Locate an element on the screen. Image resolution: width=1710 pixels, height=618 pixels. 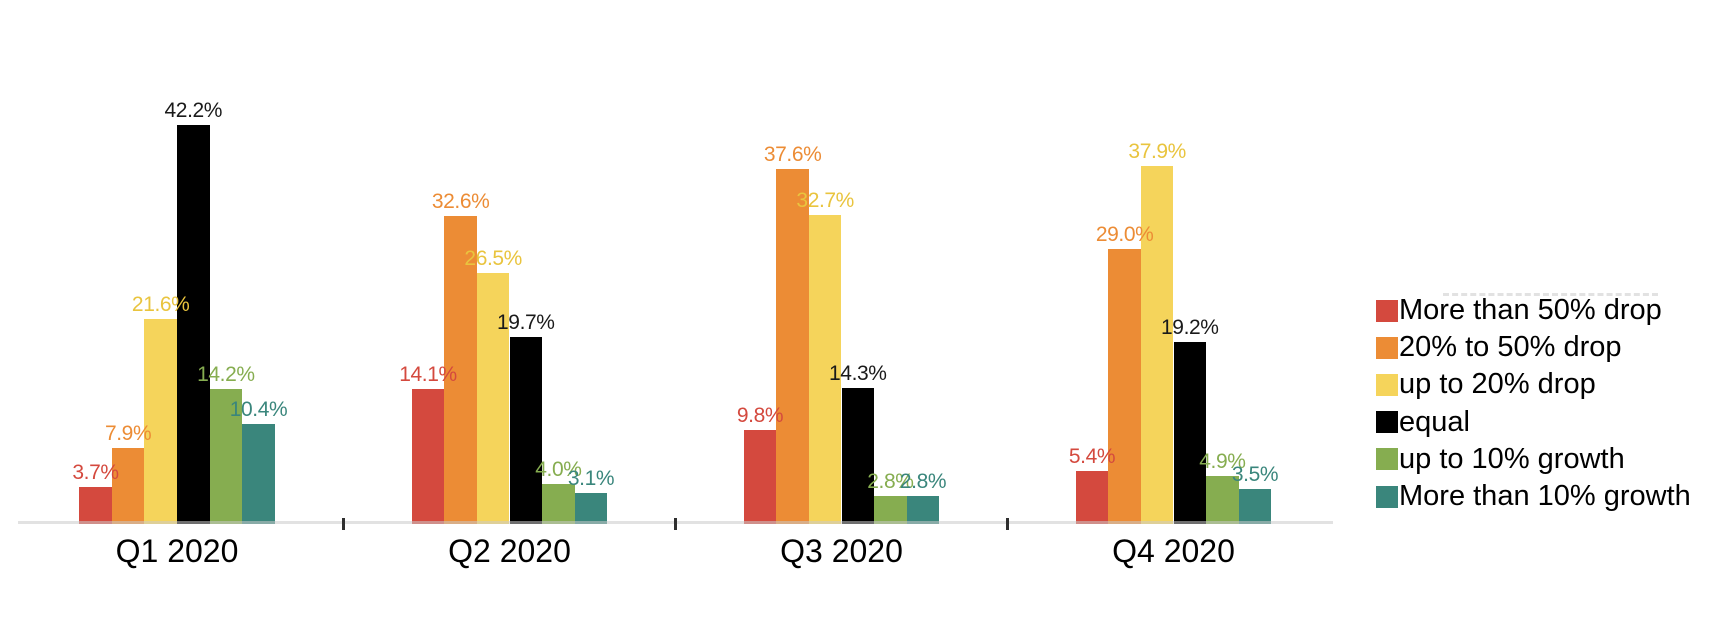
bar-value-label: 19.7% is located at coordinates (526, 322).